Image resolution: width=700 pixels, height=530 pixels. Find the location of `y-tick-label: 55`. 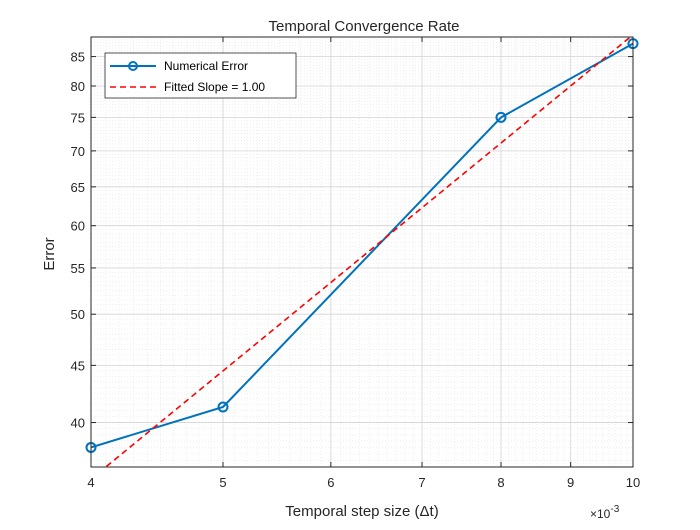

y-tick-label: 55 is located at coordinates (78, 268).